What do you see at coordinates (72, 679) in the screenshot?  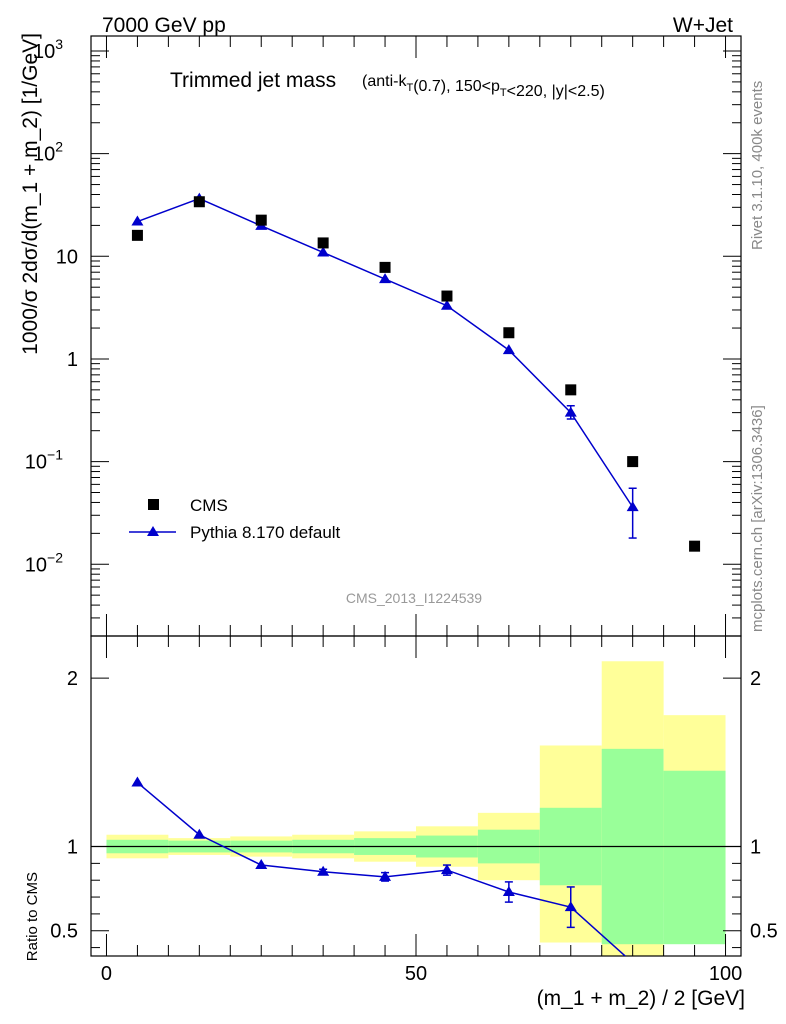 I see `ratio-ytick-label: 2` at bounding box center [72, 679].